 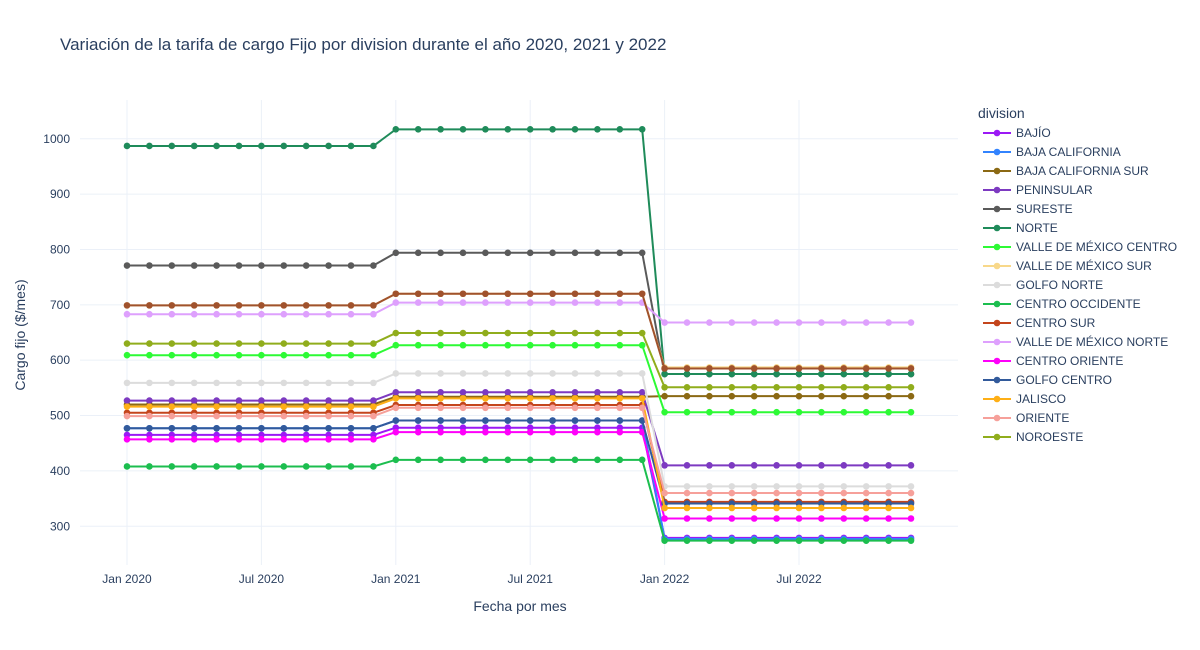 I want to click on legend-item: GOLFO CENTRO, so click(x=1047, y=380).